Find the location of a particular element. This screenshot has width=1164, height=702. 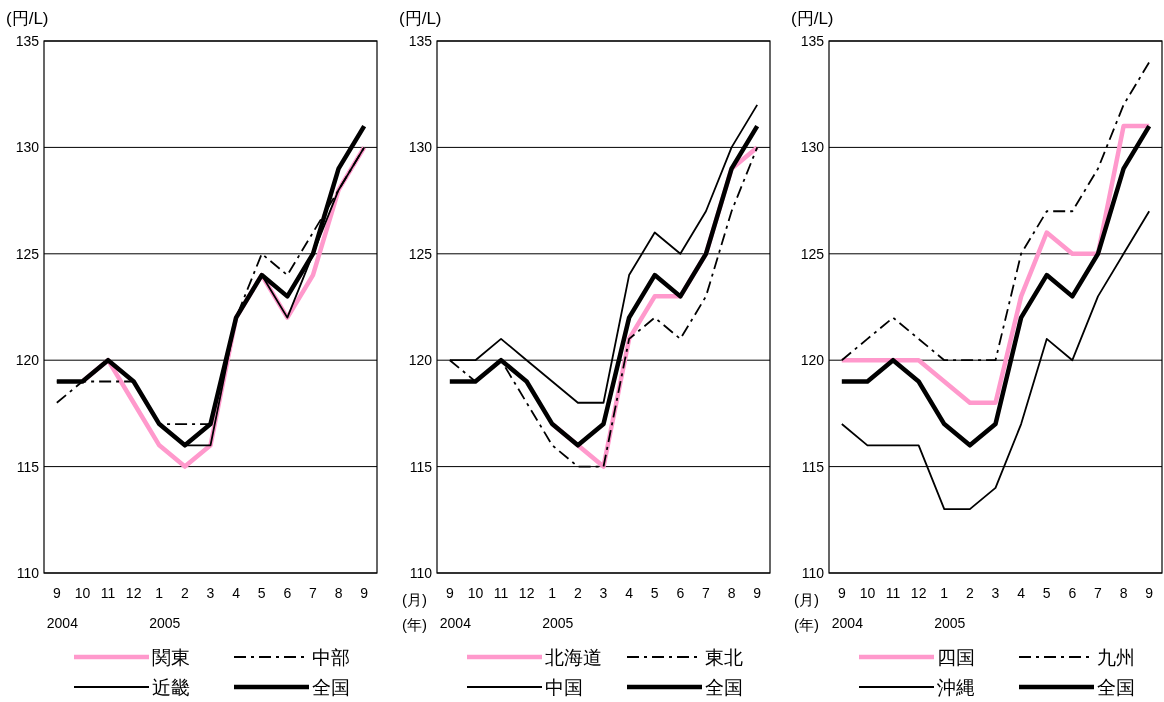

legend-label: 近畿 is located at coordinates (171, 687).